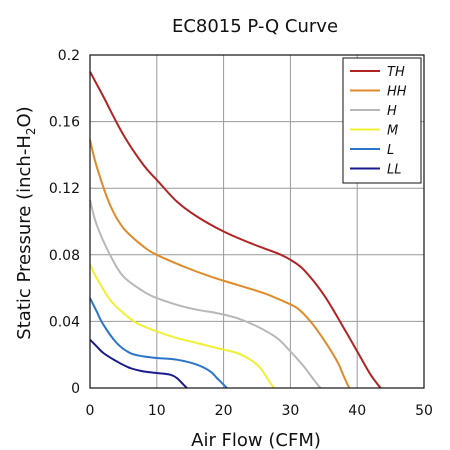 This screenshot has height=450, width=450. What do you see at coordinates (357, 411) in the screenshot?
I see `x-tick-label: 40` at bounding box center [357, 411].